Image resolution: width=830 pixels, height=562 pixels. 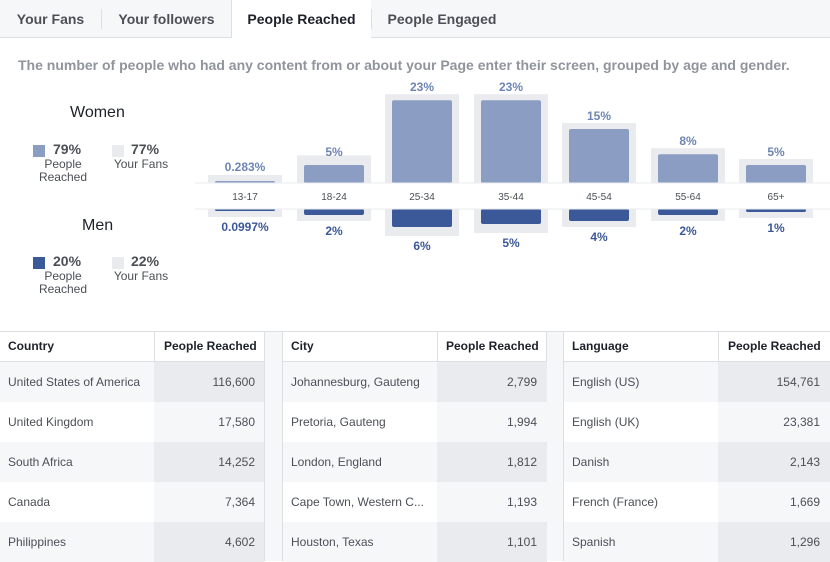 I want to click on city-value-header: People Reached, so click(x=492, y=346).